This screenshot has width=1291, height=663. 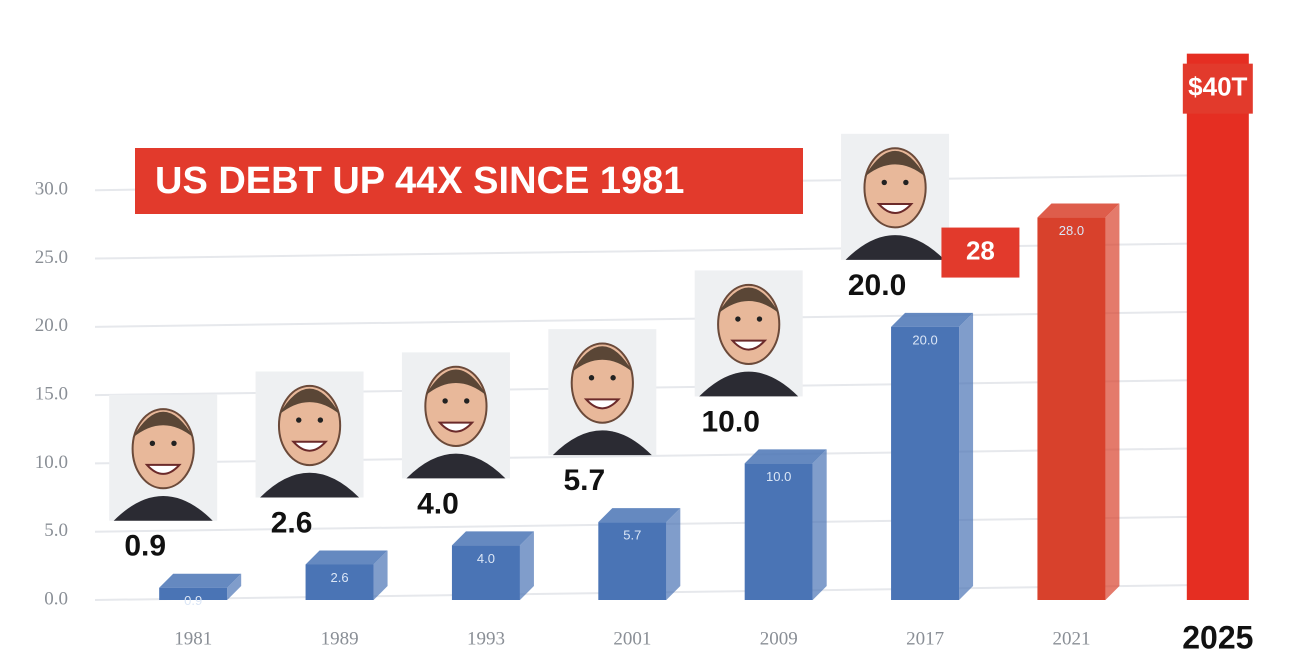 I want to click on bar-inner-label: 4.0, so click(x=486, y=558).